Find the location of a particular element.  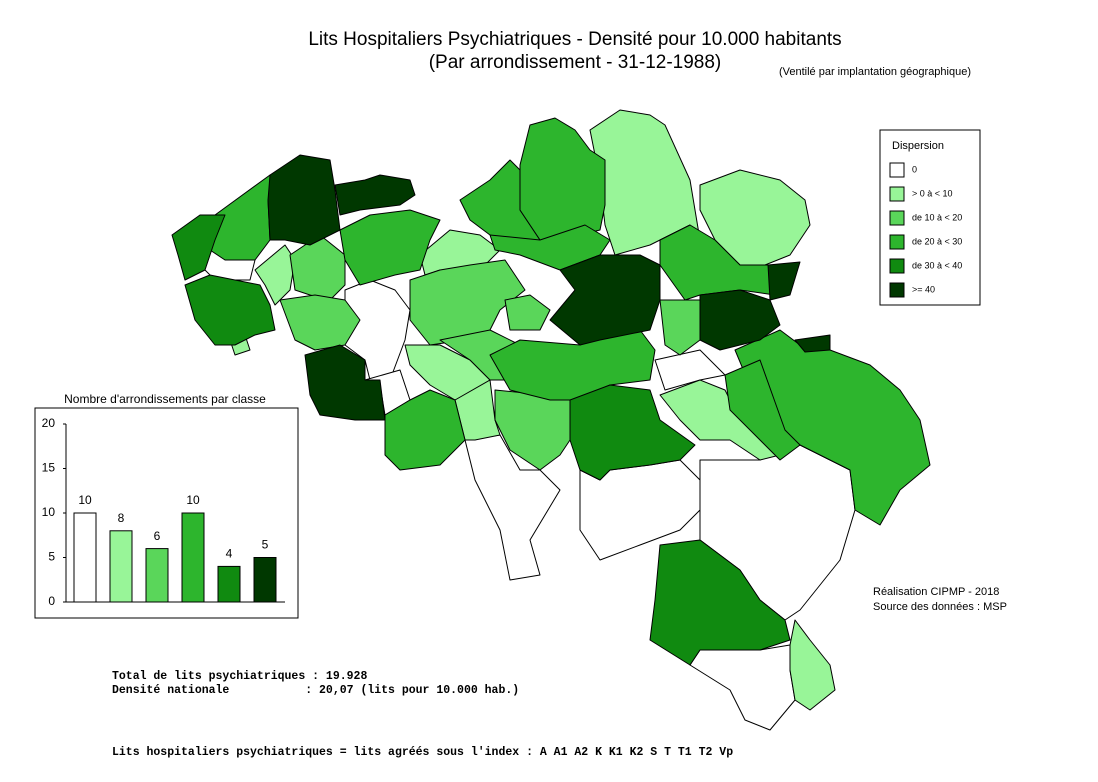

note: (Ventilé par implantation géographique) is located at coordinates (875, 72).